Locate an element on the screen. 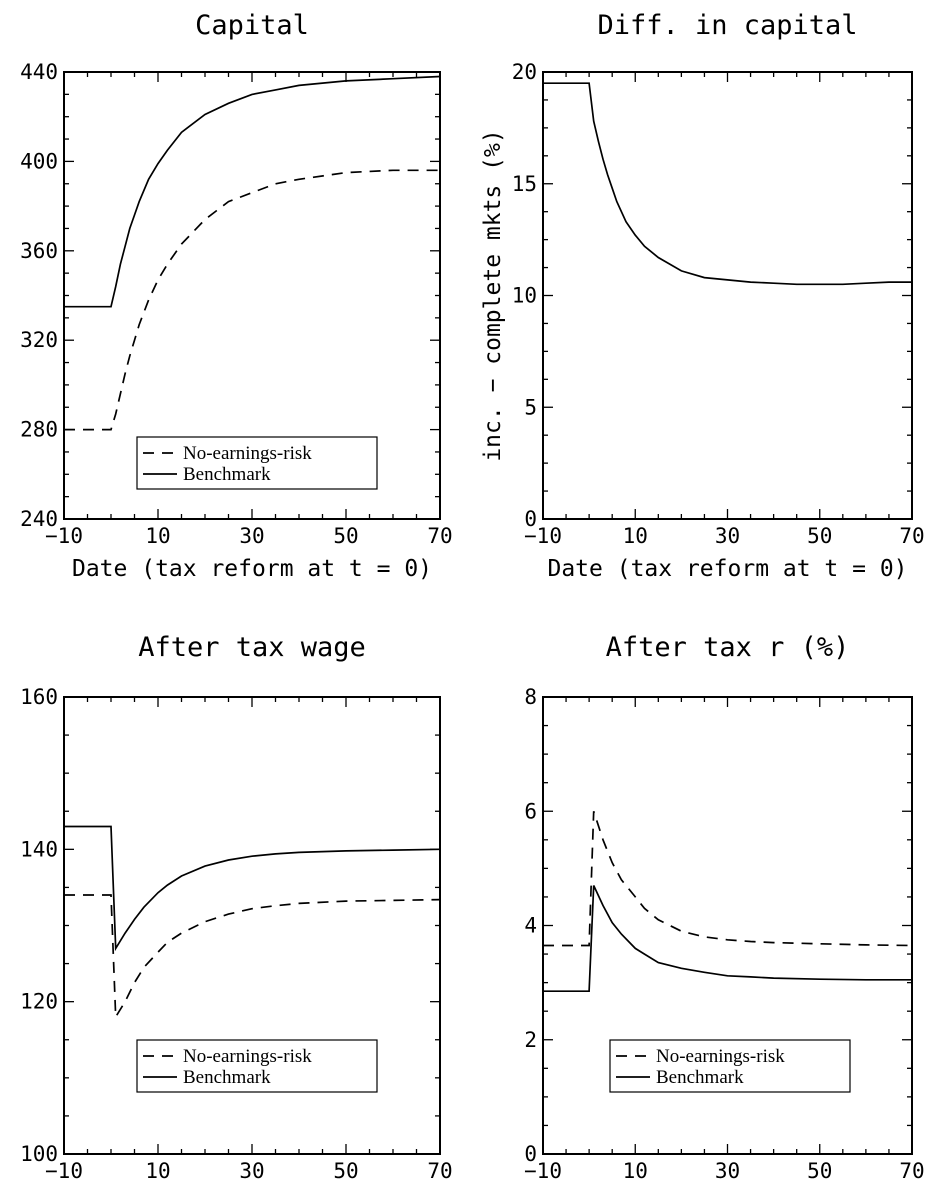 The image size is (932, 1184). series-line-diff is located at coordinates (727, 184).